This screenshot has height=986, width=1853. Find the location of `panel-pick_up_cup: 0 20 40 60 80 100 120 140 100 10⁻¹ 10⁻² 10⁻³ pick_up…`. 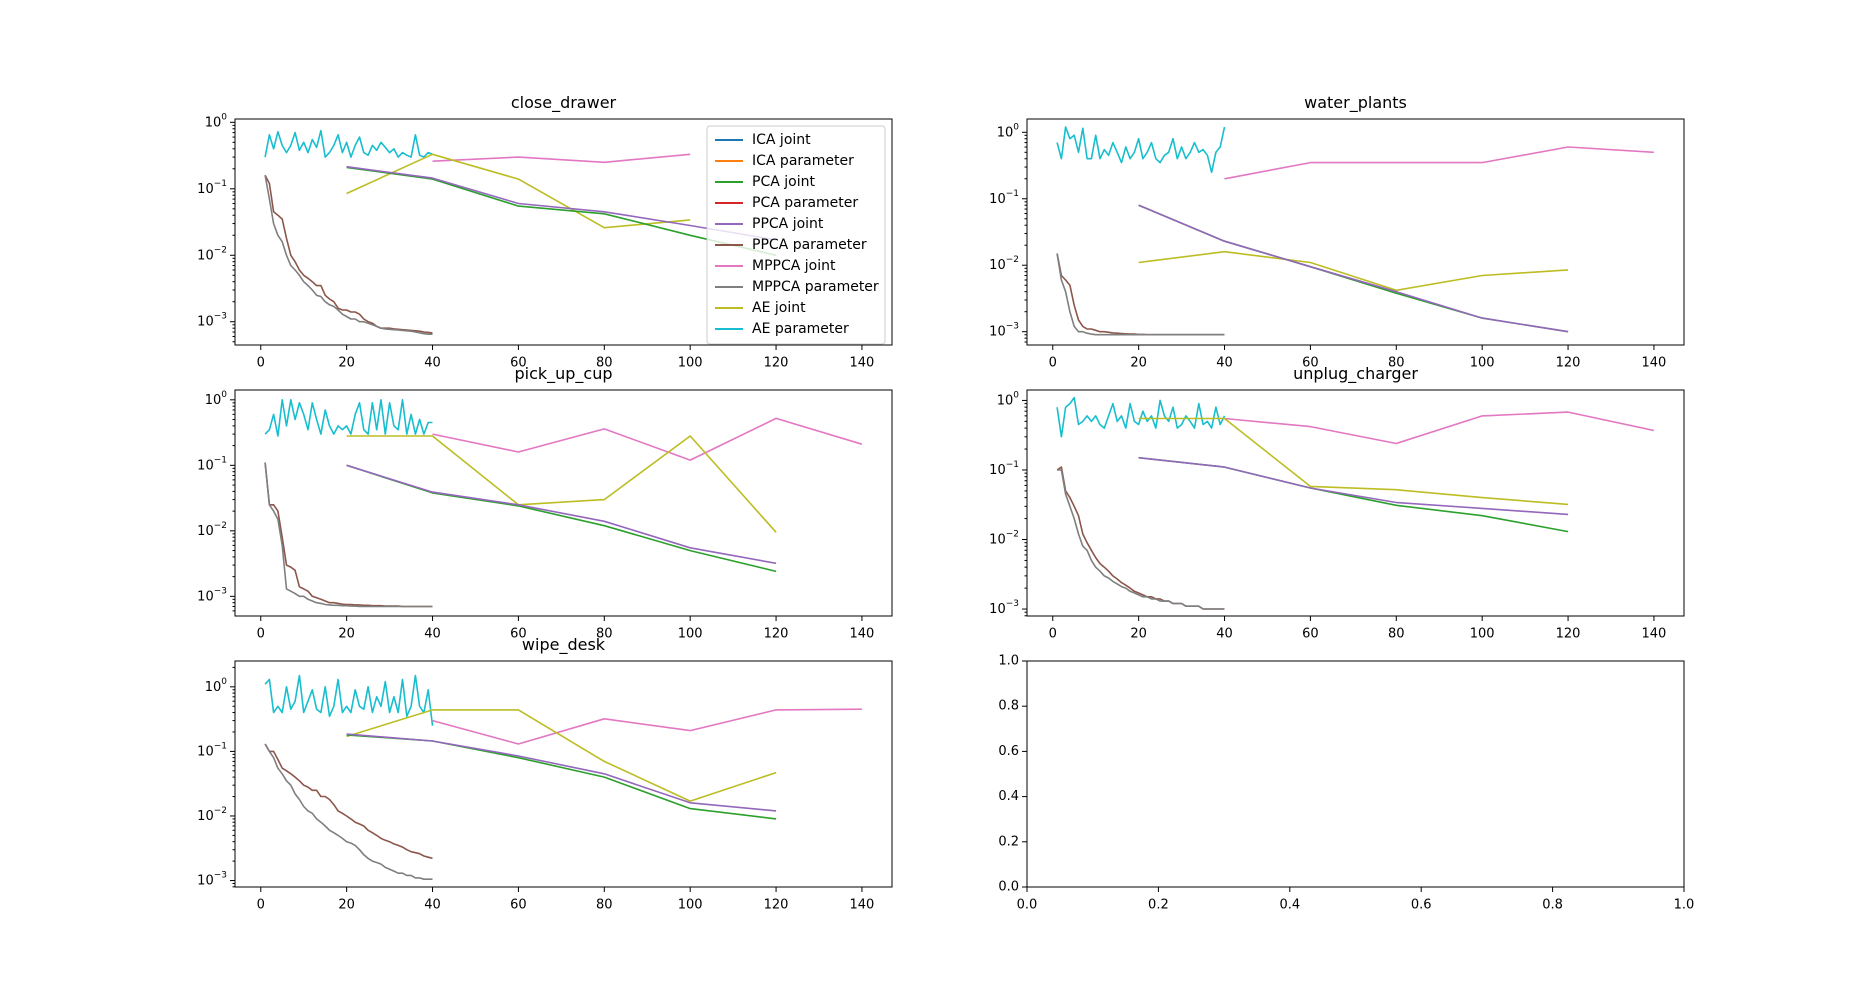

panel-pick_up_cup: 0 20 40 60 80 100 120 140 100 10⁻¹ 10⁻² 10⁻³ pick_up… is located at coordinates (545, 503).